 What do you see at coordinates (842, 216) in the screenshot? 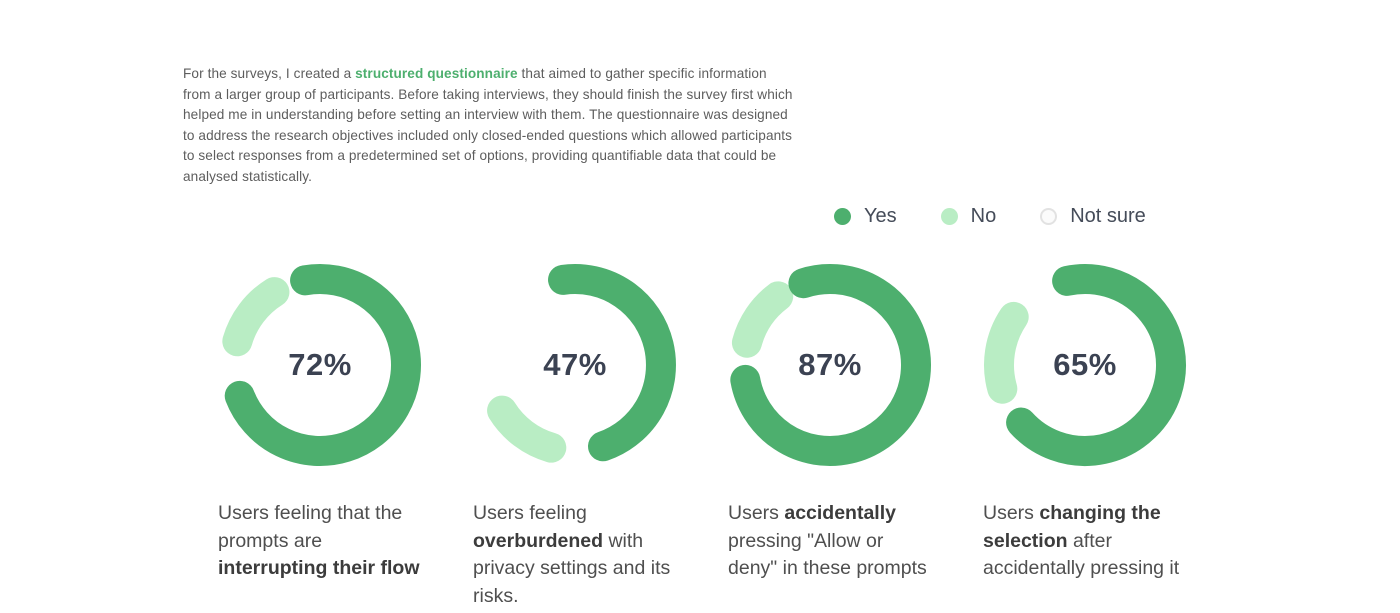
I see `legend-dot-yes-icon` at bounding box center [842, 216].